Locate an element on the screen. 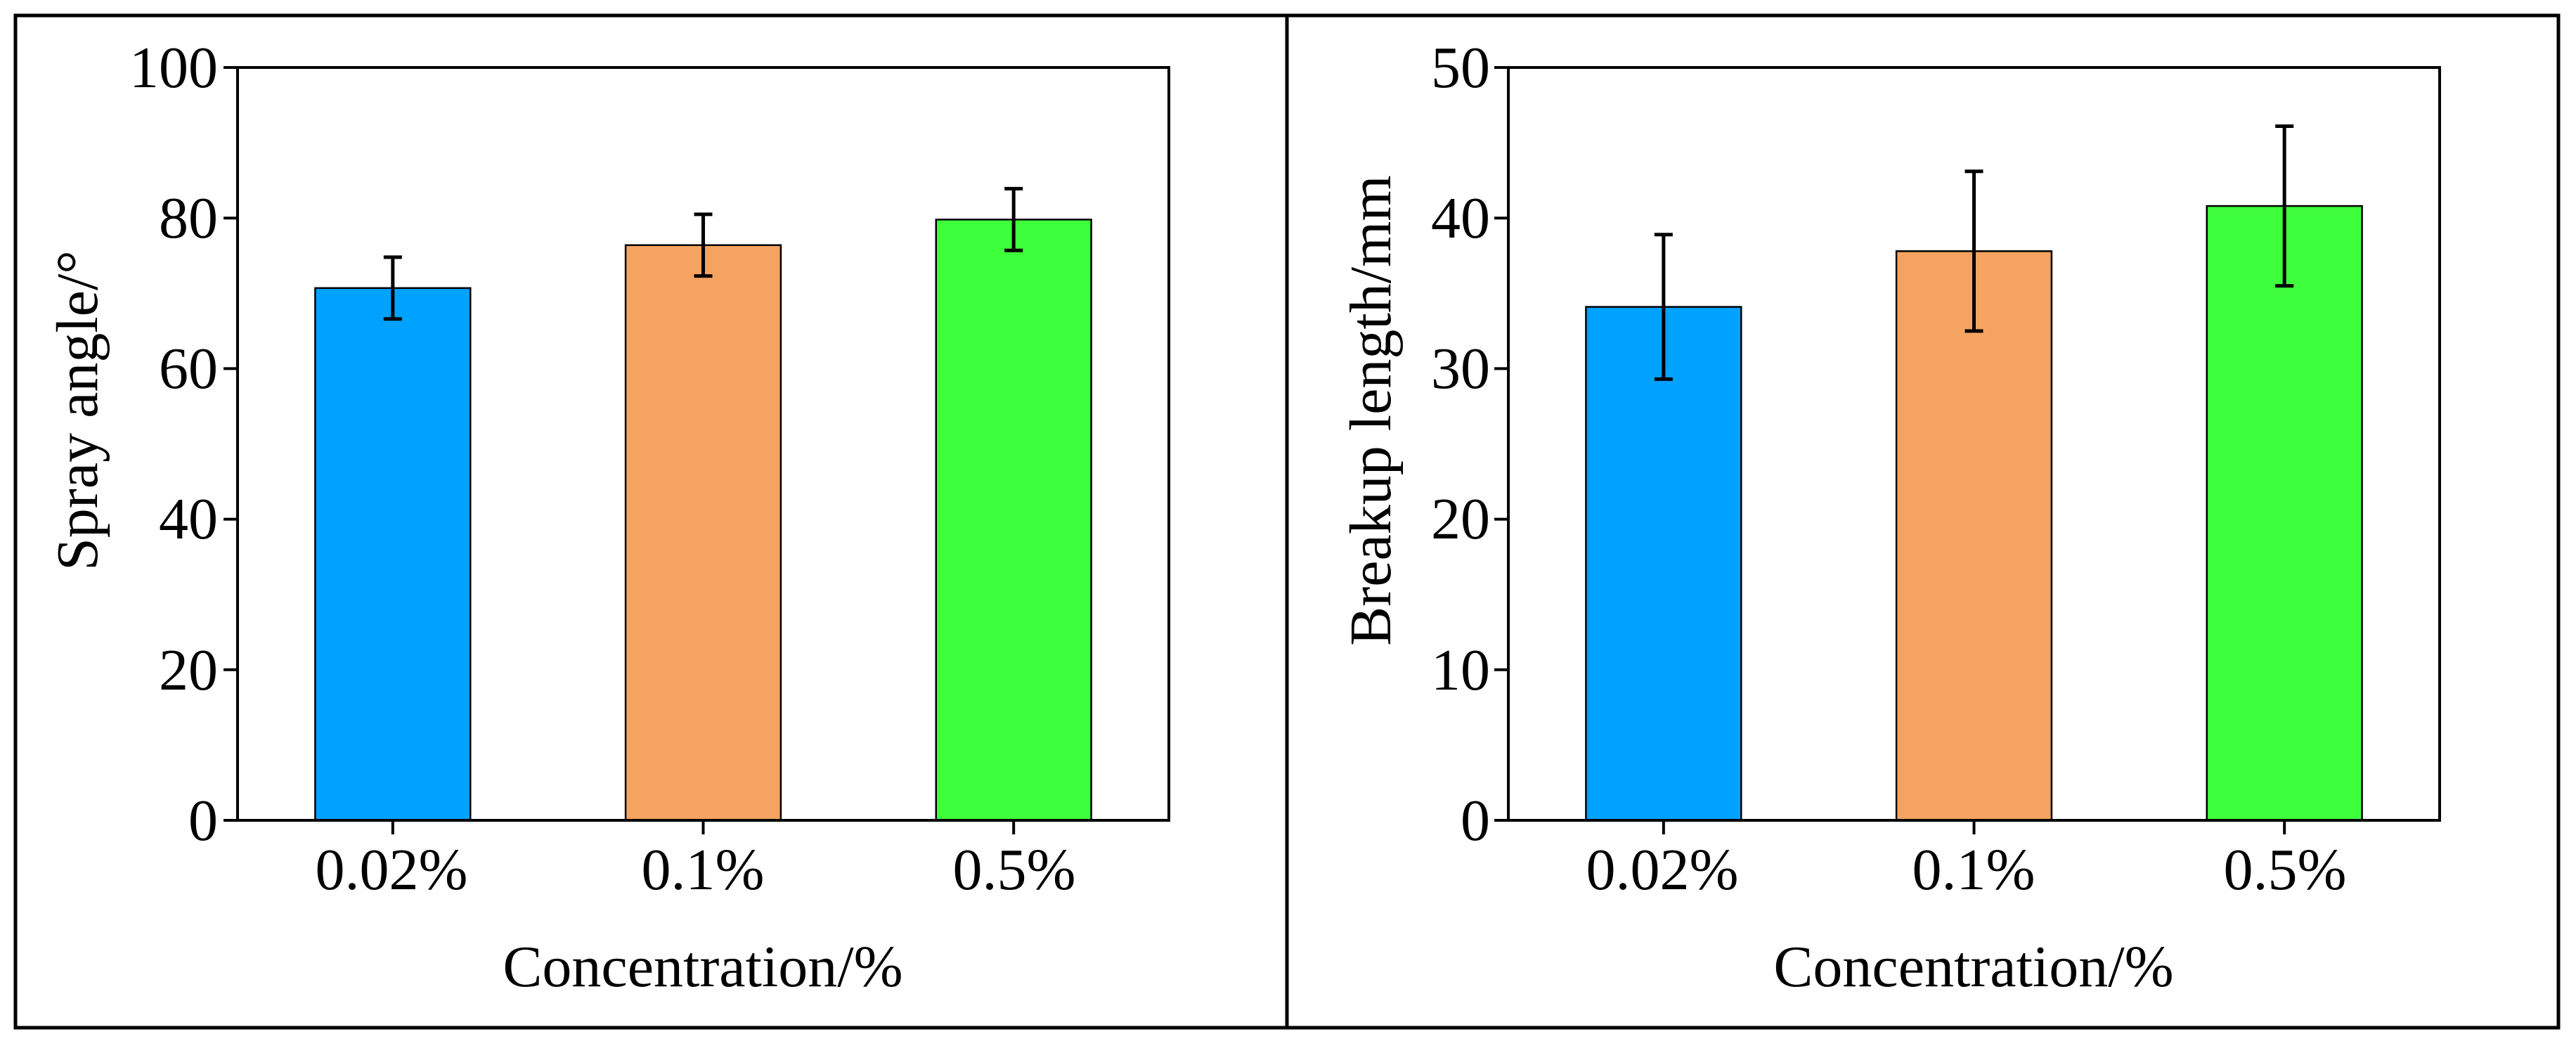  y-tick-label: 10 is located at coordinates (1461, 670).